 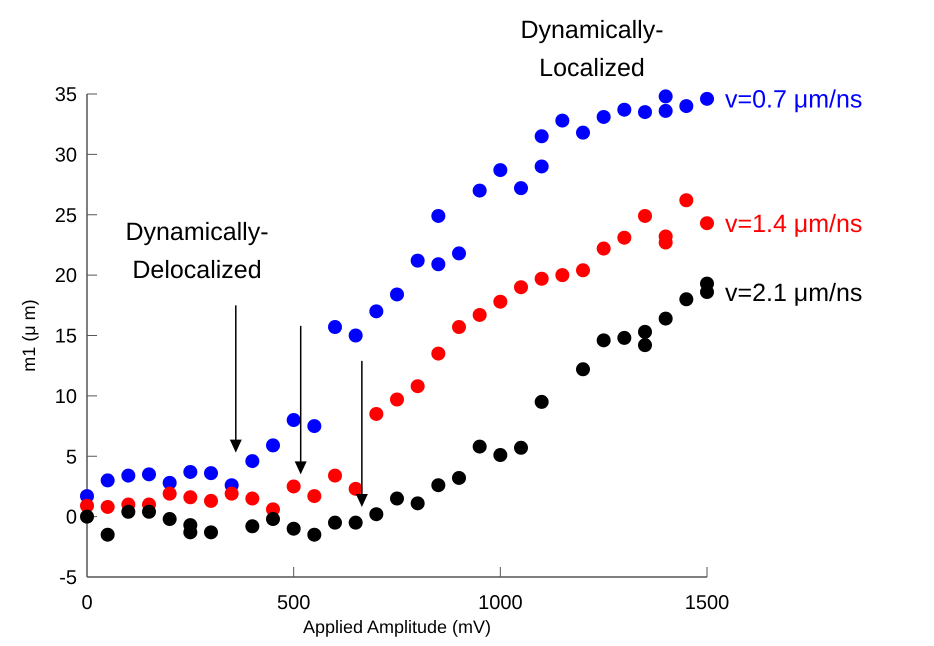 What do you see at coordinates (65, 337) in the screenshot?
I see `y-tick-label: 15` at bounding box center [65, 337].